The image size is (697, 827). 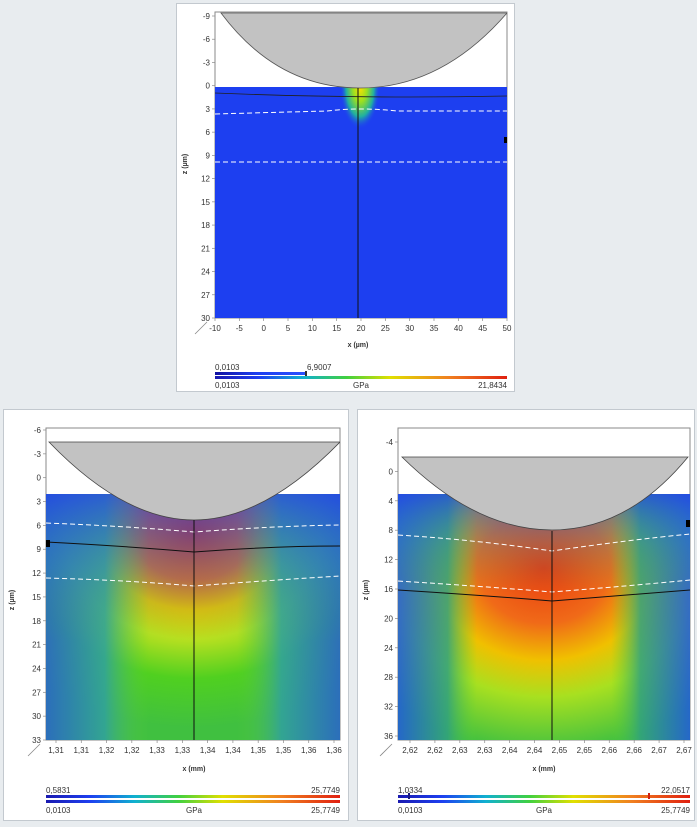 I want to click on y-axis: -6 -3 0 3 6 9 12 15 18 21 24 27 30 33, so click(x=39, y=585).